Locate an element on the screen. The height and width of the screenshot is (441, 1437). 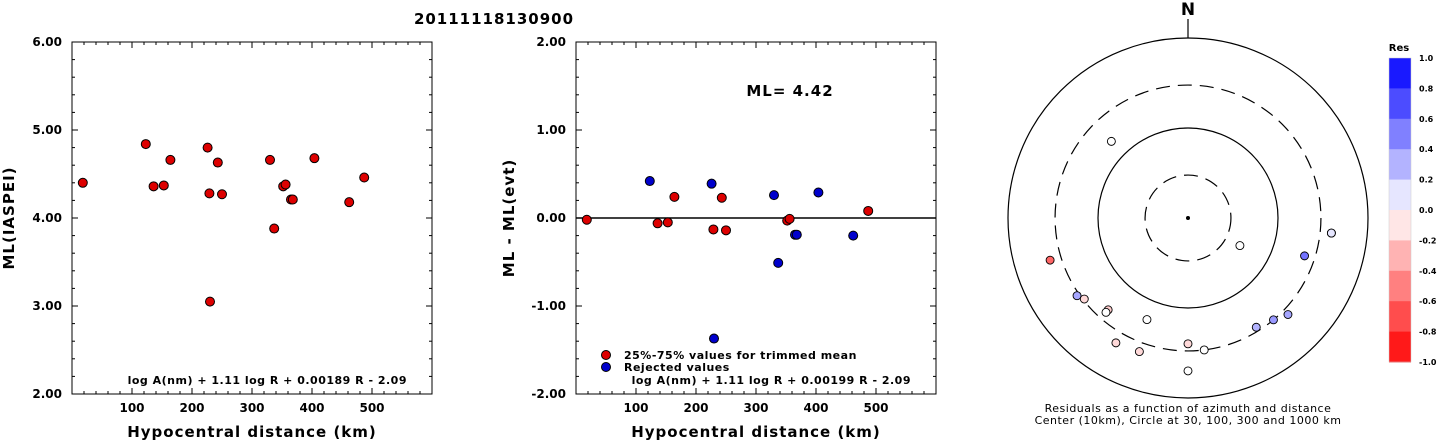
y-tick-label: 3.00 is located at coordinates (47, 306).